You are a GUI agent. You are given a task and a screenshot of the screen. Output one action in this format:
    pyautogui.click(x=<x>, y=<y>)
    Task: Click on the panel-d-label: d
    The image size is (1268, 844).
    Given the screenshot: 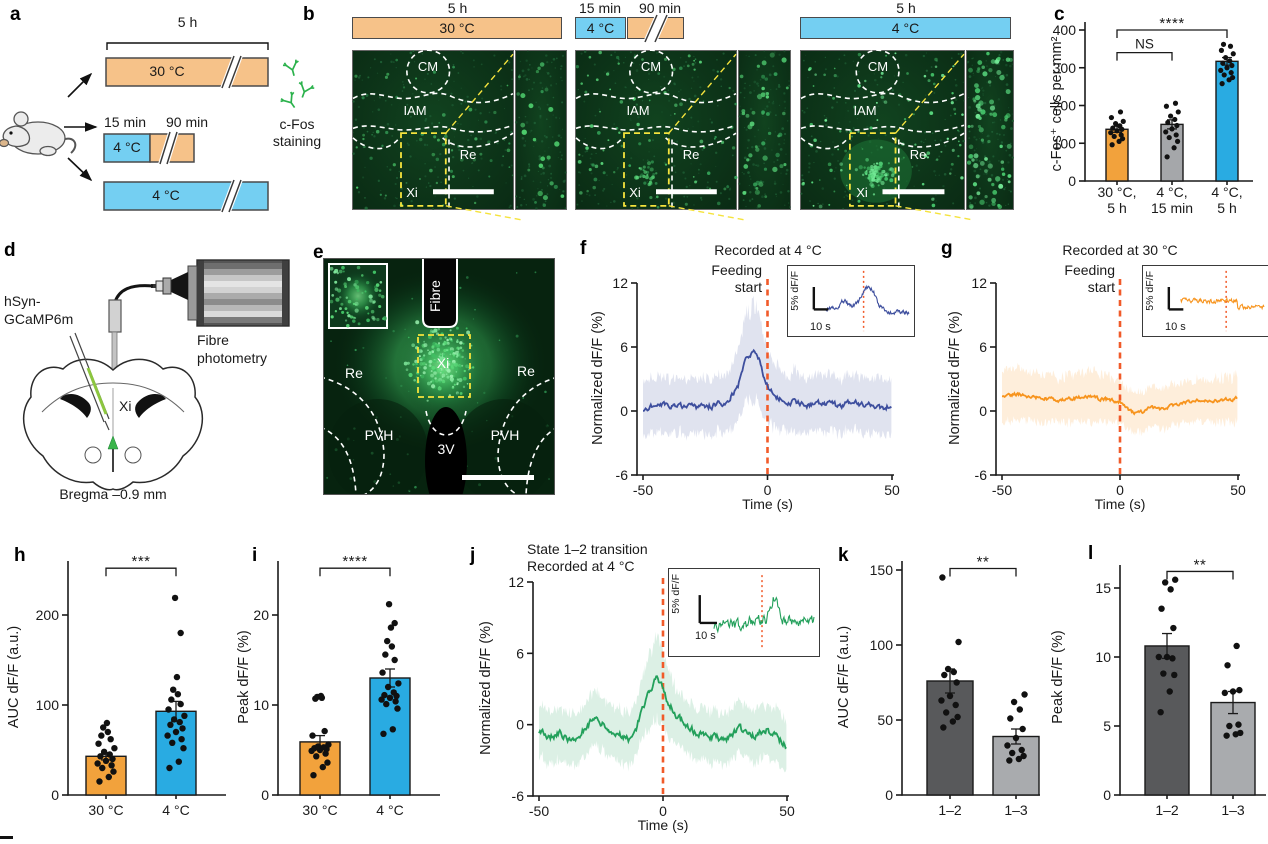 What is the action you would take?
    pyautogui.click(x=10, y=250)
    